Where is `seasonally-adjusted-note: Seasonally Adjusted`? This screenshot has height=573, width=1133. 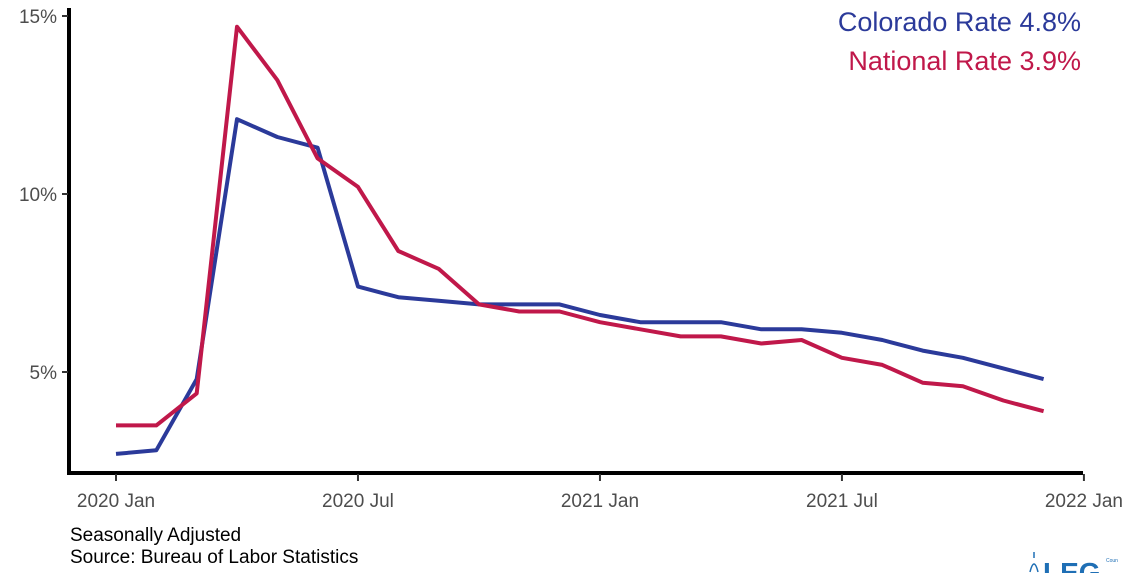
seasonally-adjusted-note: Seasonally Adjusted is located at coordinates (156, 535).